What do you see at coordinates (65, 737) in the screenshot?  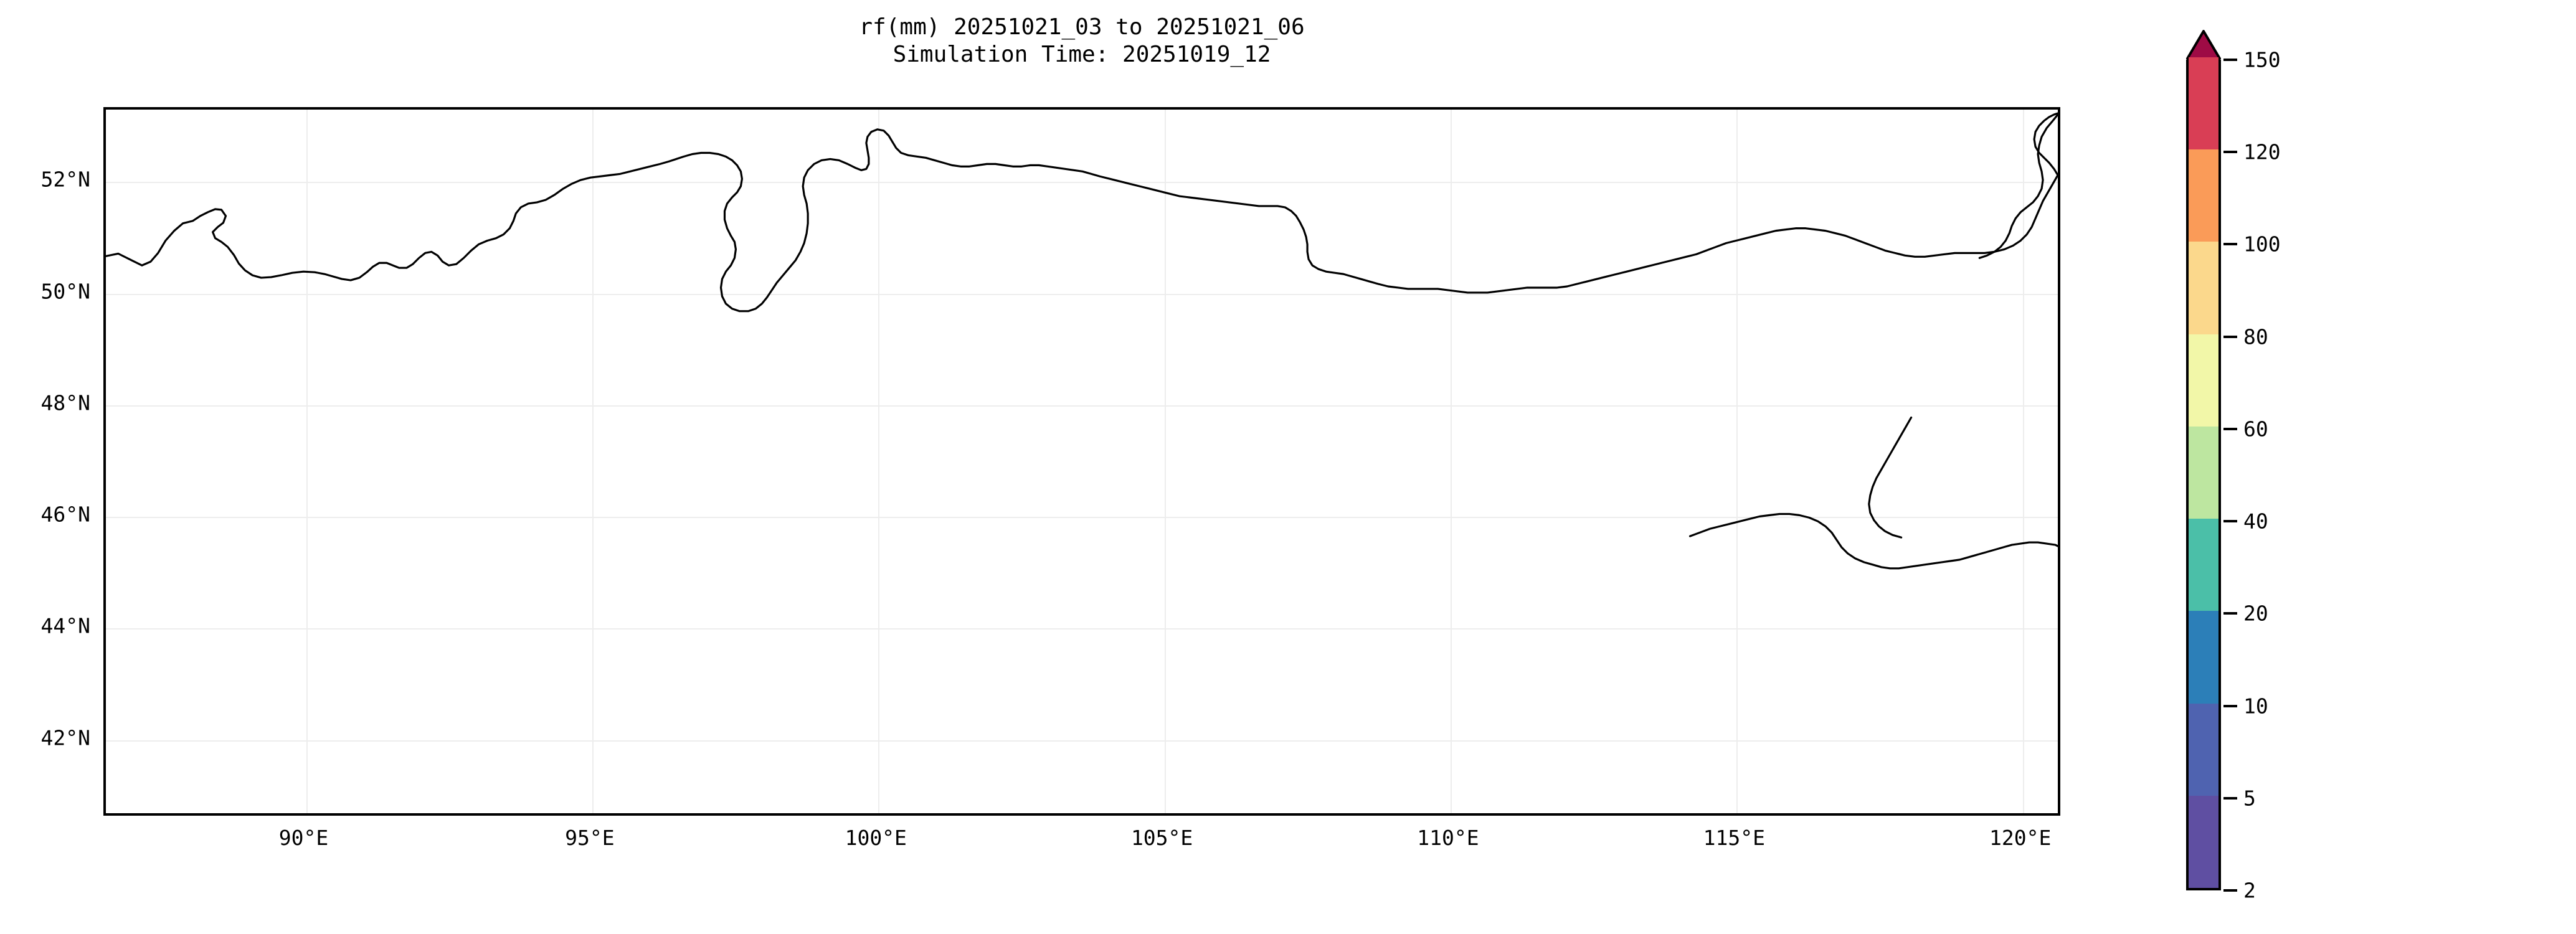 I see `y-tick-label: 42°N` at bounding box center [65, 737].